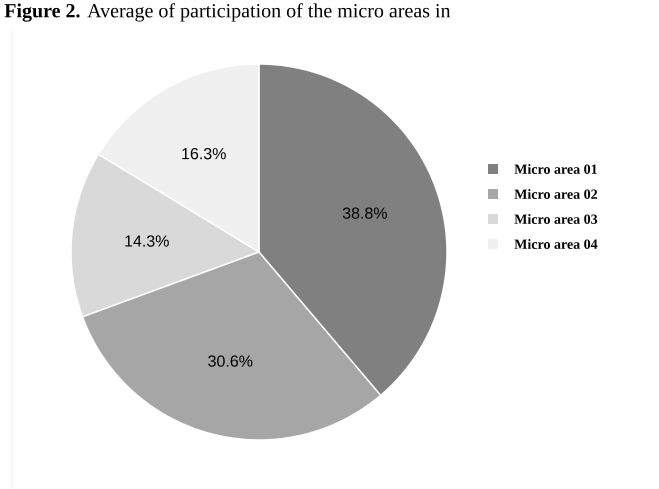 The image size is (659, 489). What do you see at coordinates (556, 194) in the screenshot?
I see `legend-label: Micro area 02` at bounding box center [556, 194].